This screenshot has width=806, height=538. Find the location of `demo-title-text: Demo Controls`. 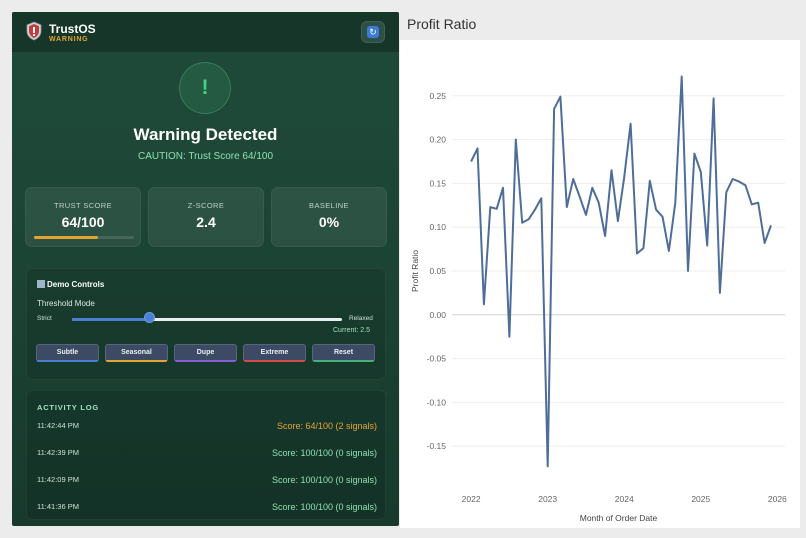

demo-title-text: Demo Controls is located at coordinates (76, 284).